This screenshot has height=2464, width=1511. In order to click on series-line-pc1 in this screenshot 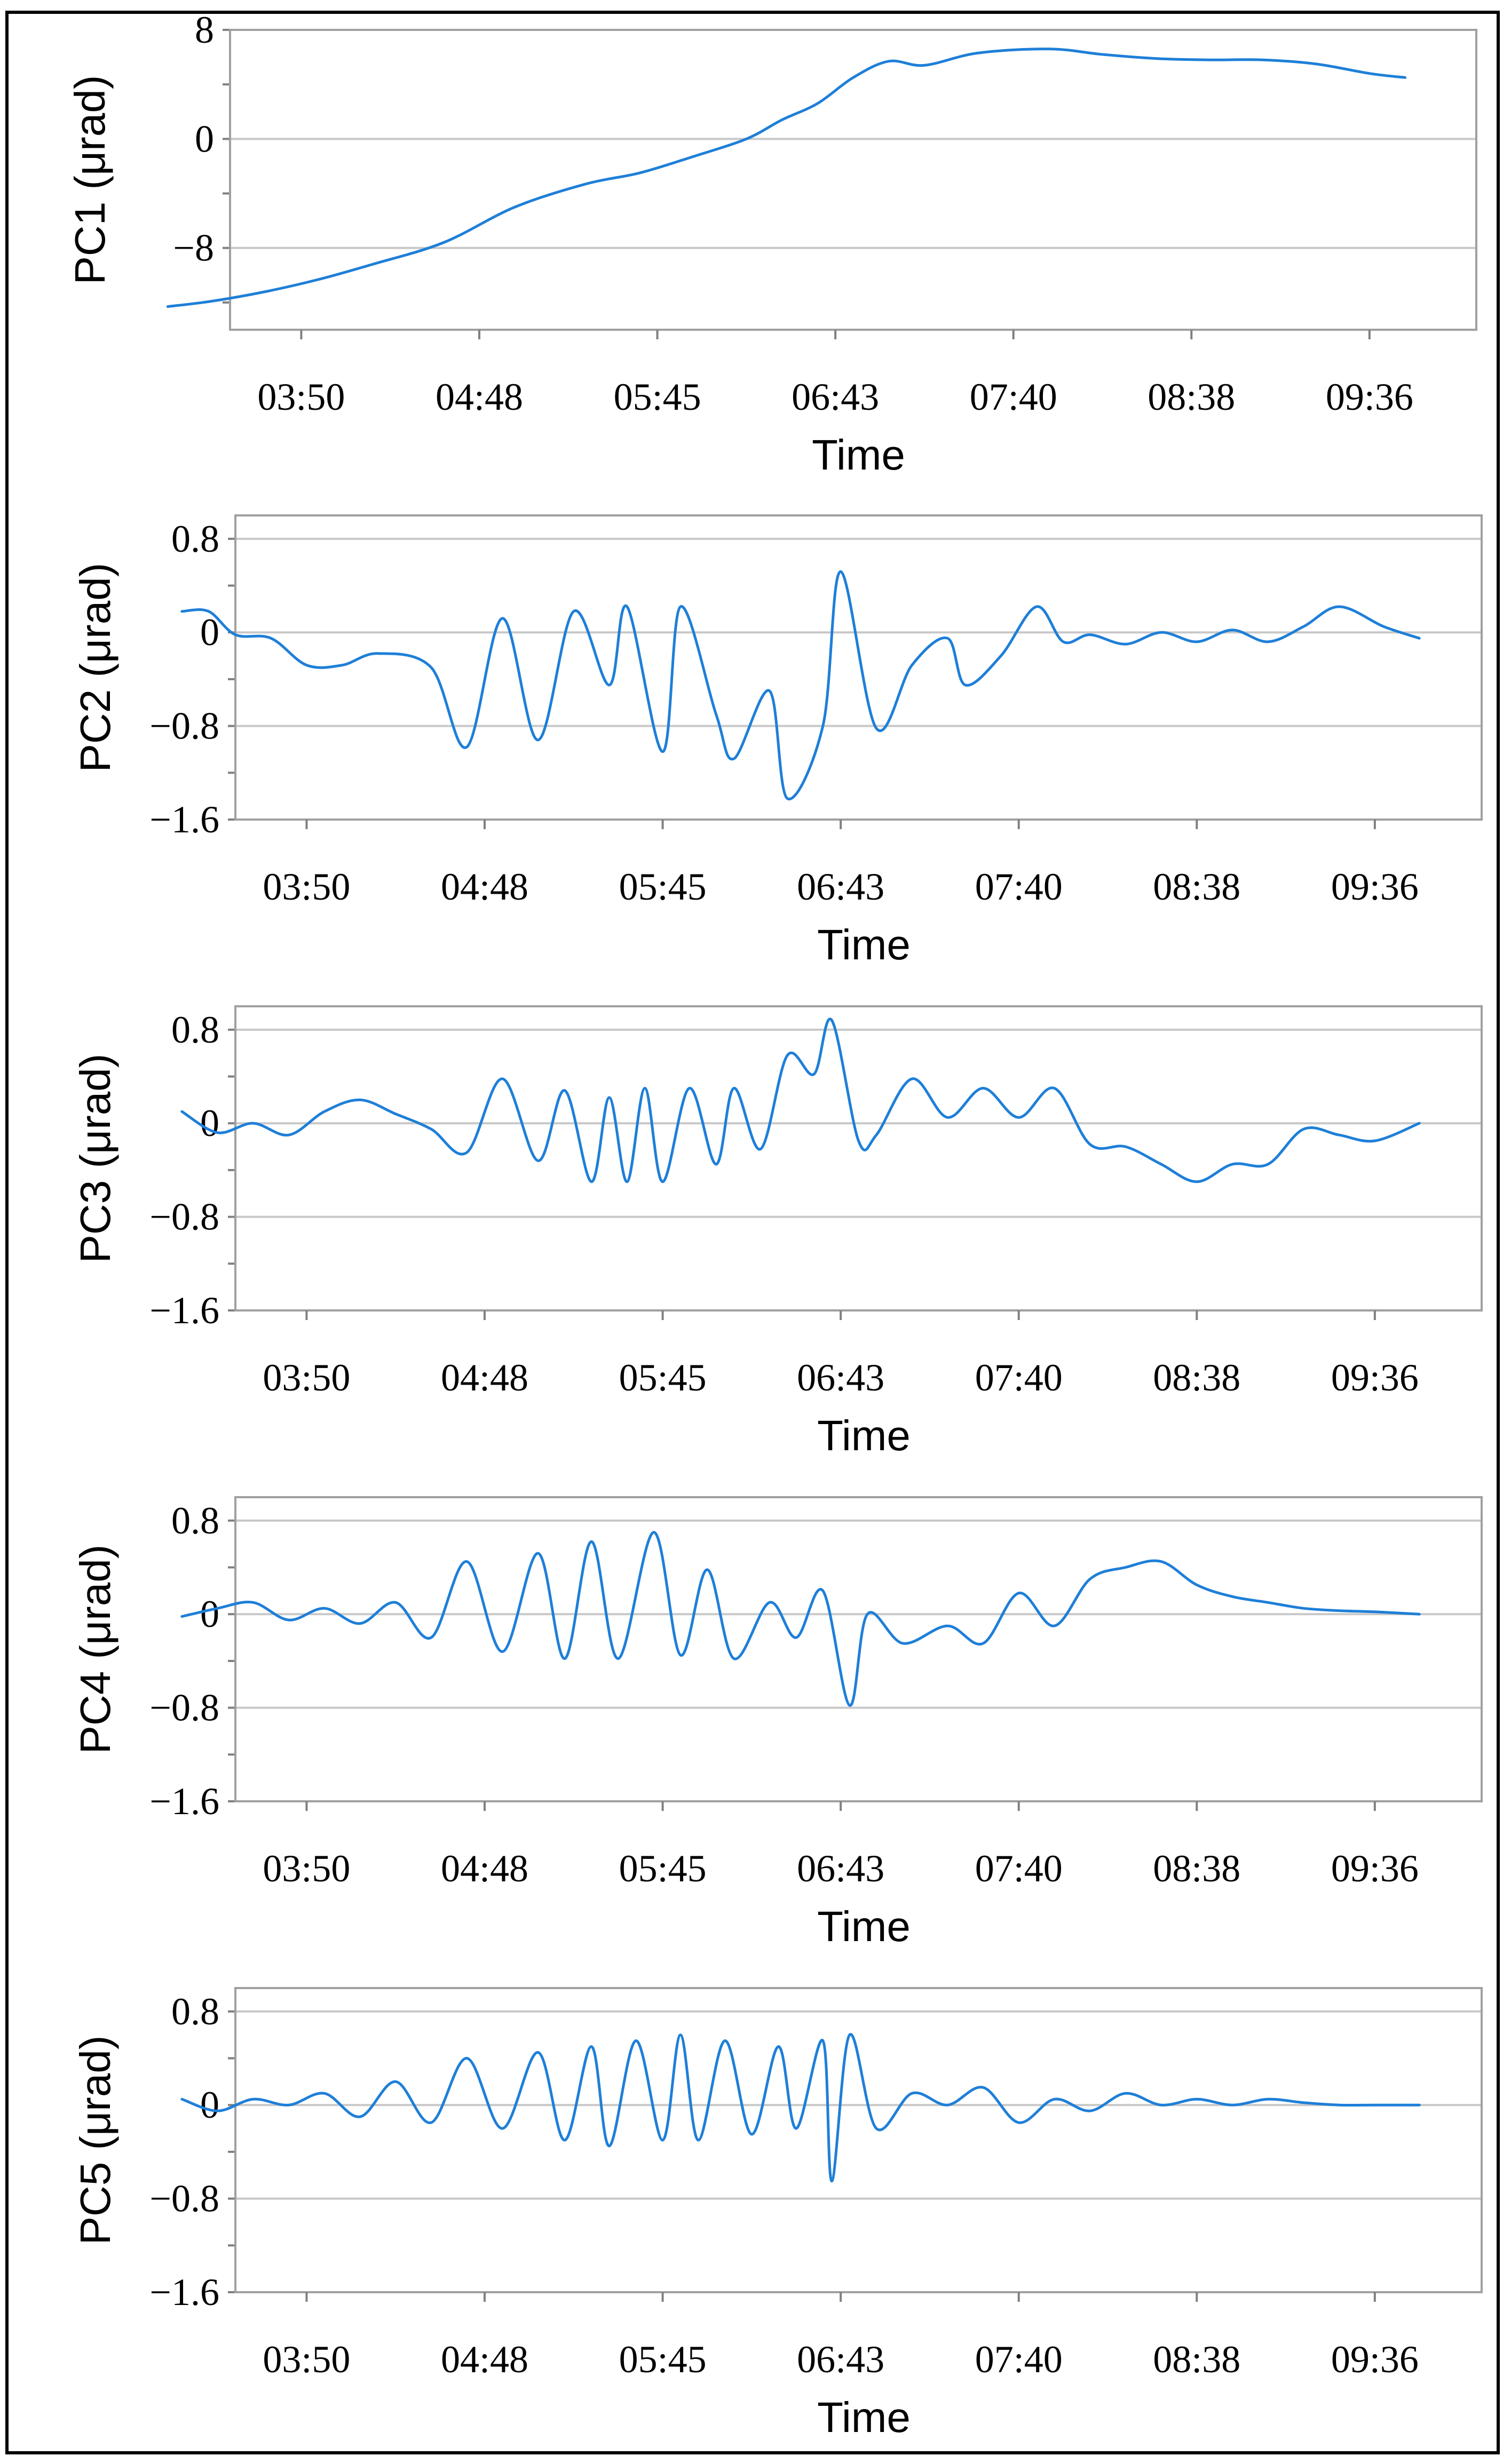, I will do `click(786, 178)`.